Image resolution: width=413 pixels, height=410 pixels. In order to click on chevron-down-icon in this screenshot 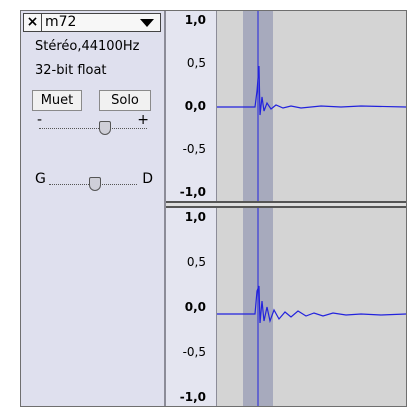, I will do `click(147, 23)`.